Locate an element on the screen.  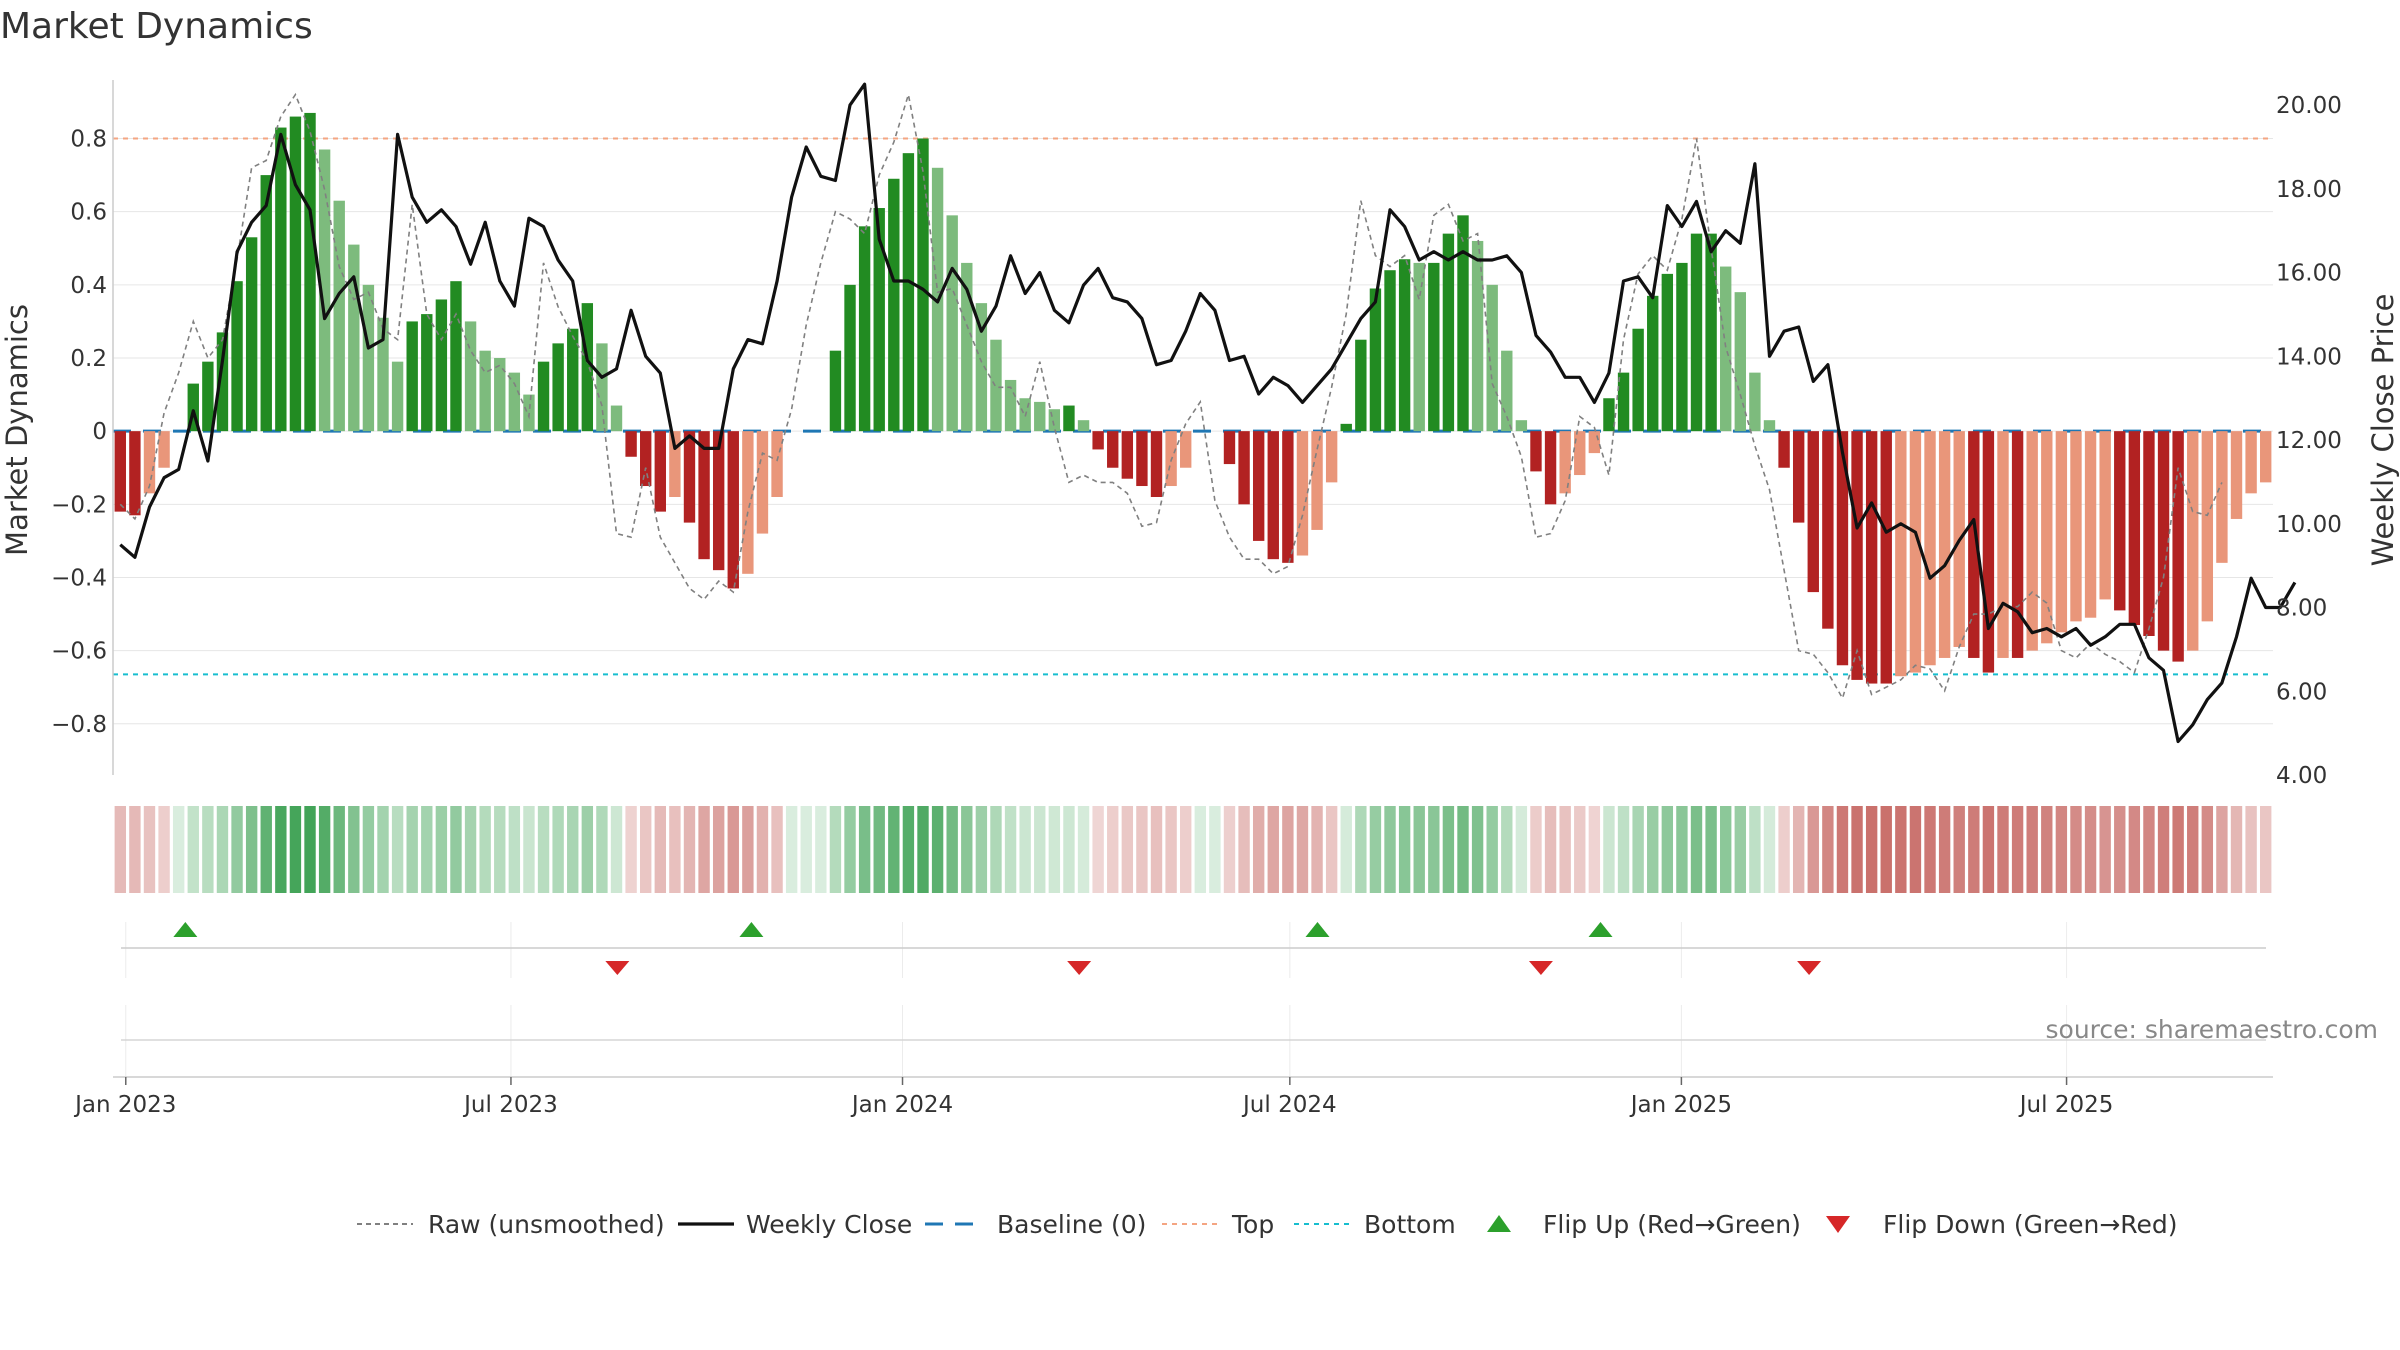
flip-down-marker is located at coordinates (1809, 968).